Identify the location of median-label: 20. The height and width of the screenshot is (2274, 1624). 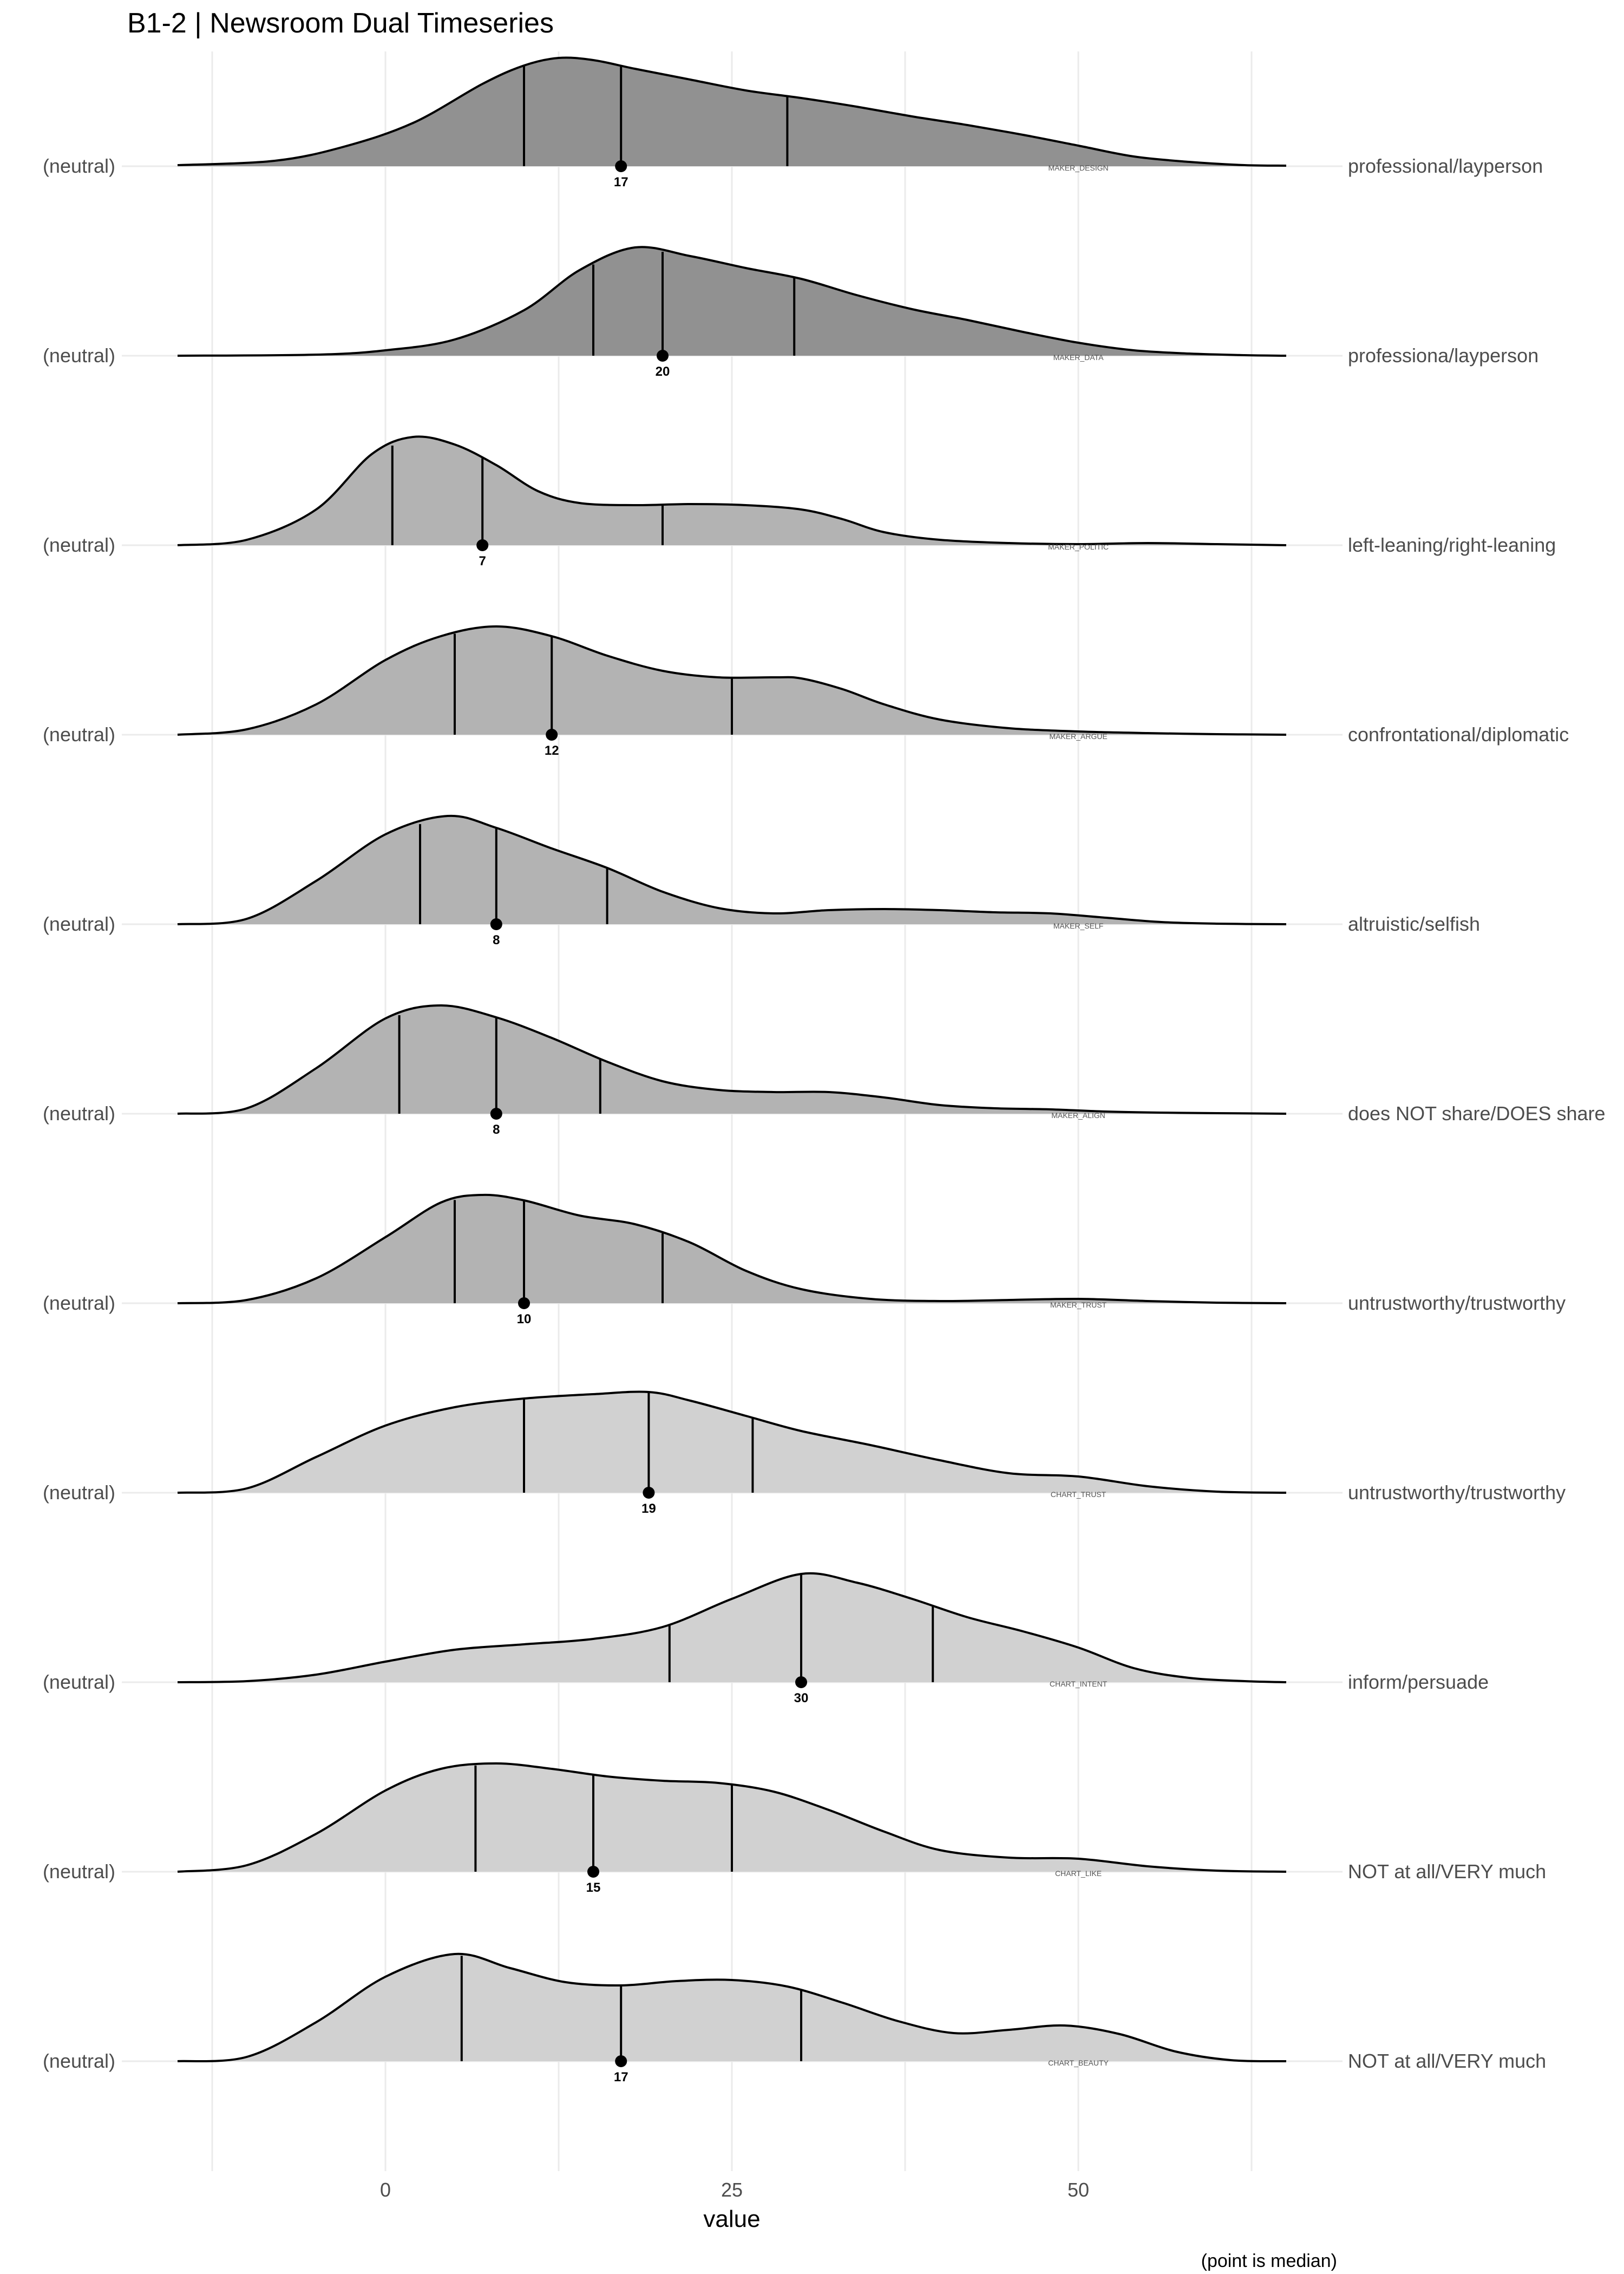
(663, 371).